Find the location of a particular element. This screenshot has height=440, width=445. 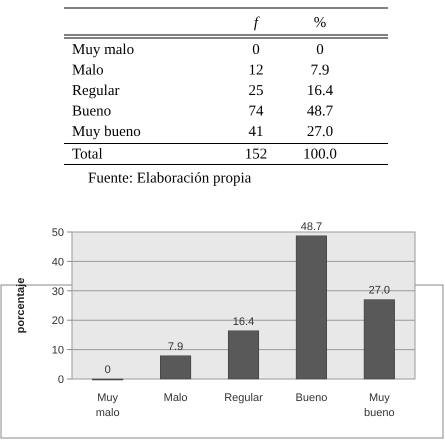

text: f is located at coordinates (257, 23).